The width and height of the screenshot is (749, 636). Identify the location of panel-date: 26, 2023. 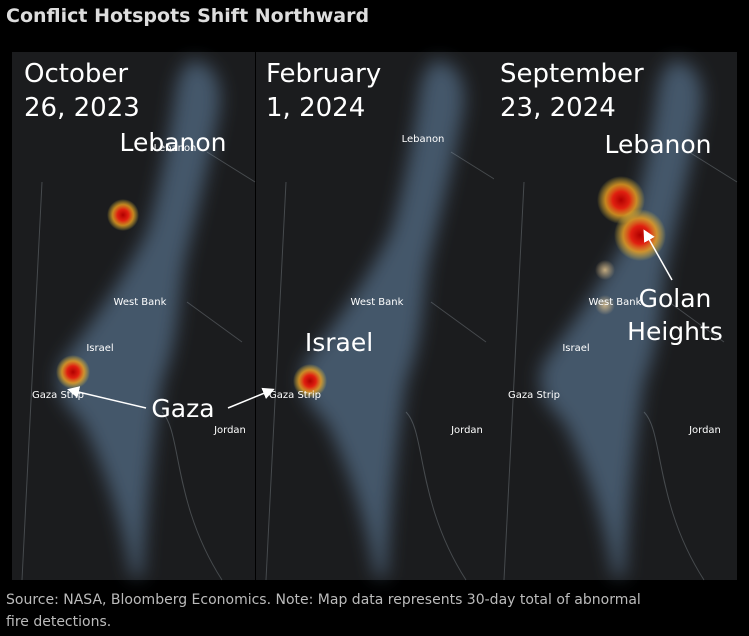
(82, 108).